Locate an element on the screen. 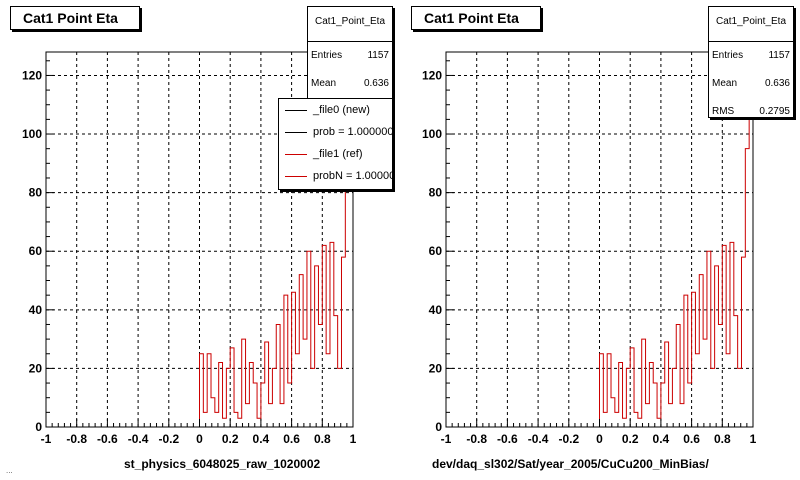 The height and width of the screenshot is (480, 800). right-y-tick-label: 20 is located at coordinates (436, 368).